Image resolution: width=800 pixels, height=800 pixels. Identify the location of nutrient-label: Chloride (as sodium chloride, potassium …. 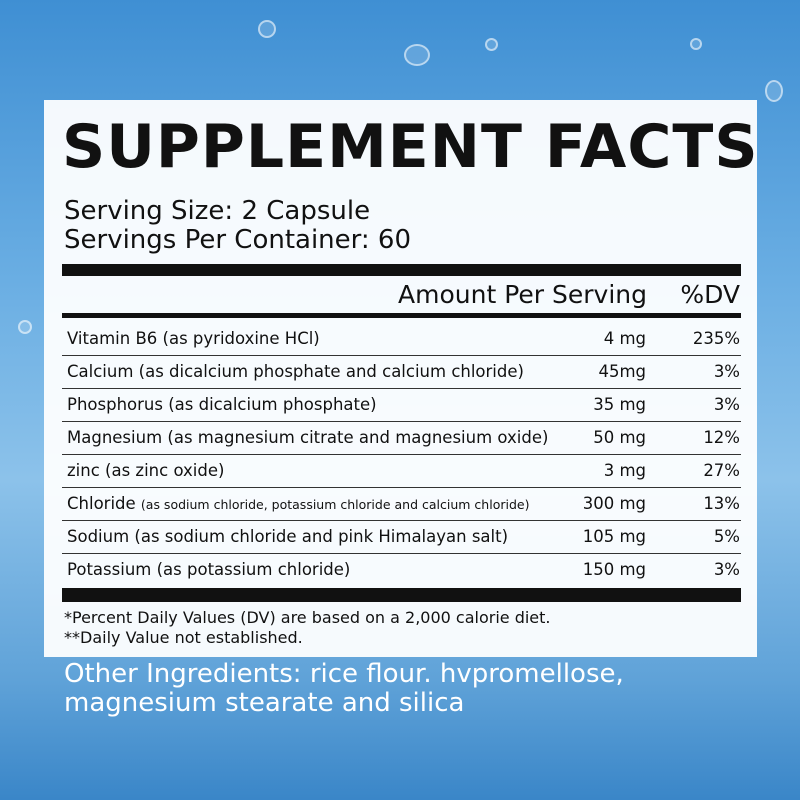
(298, 503).